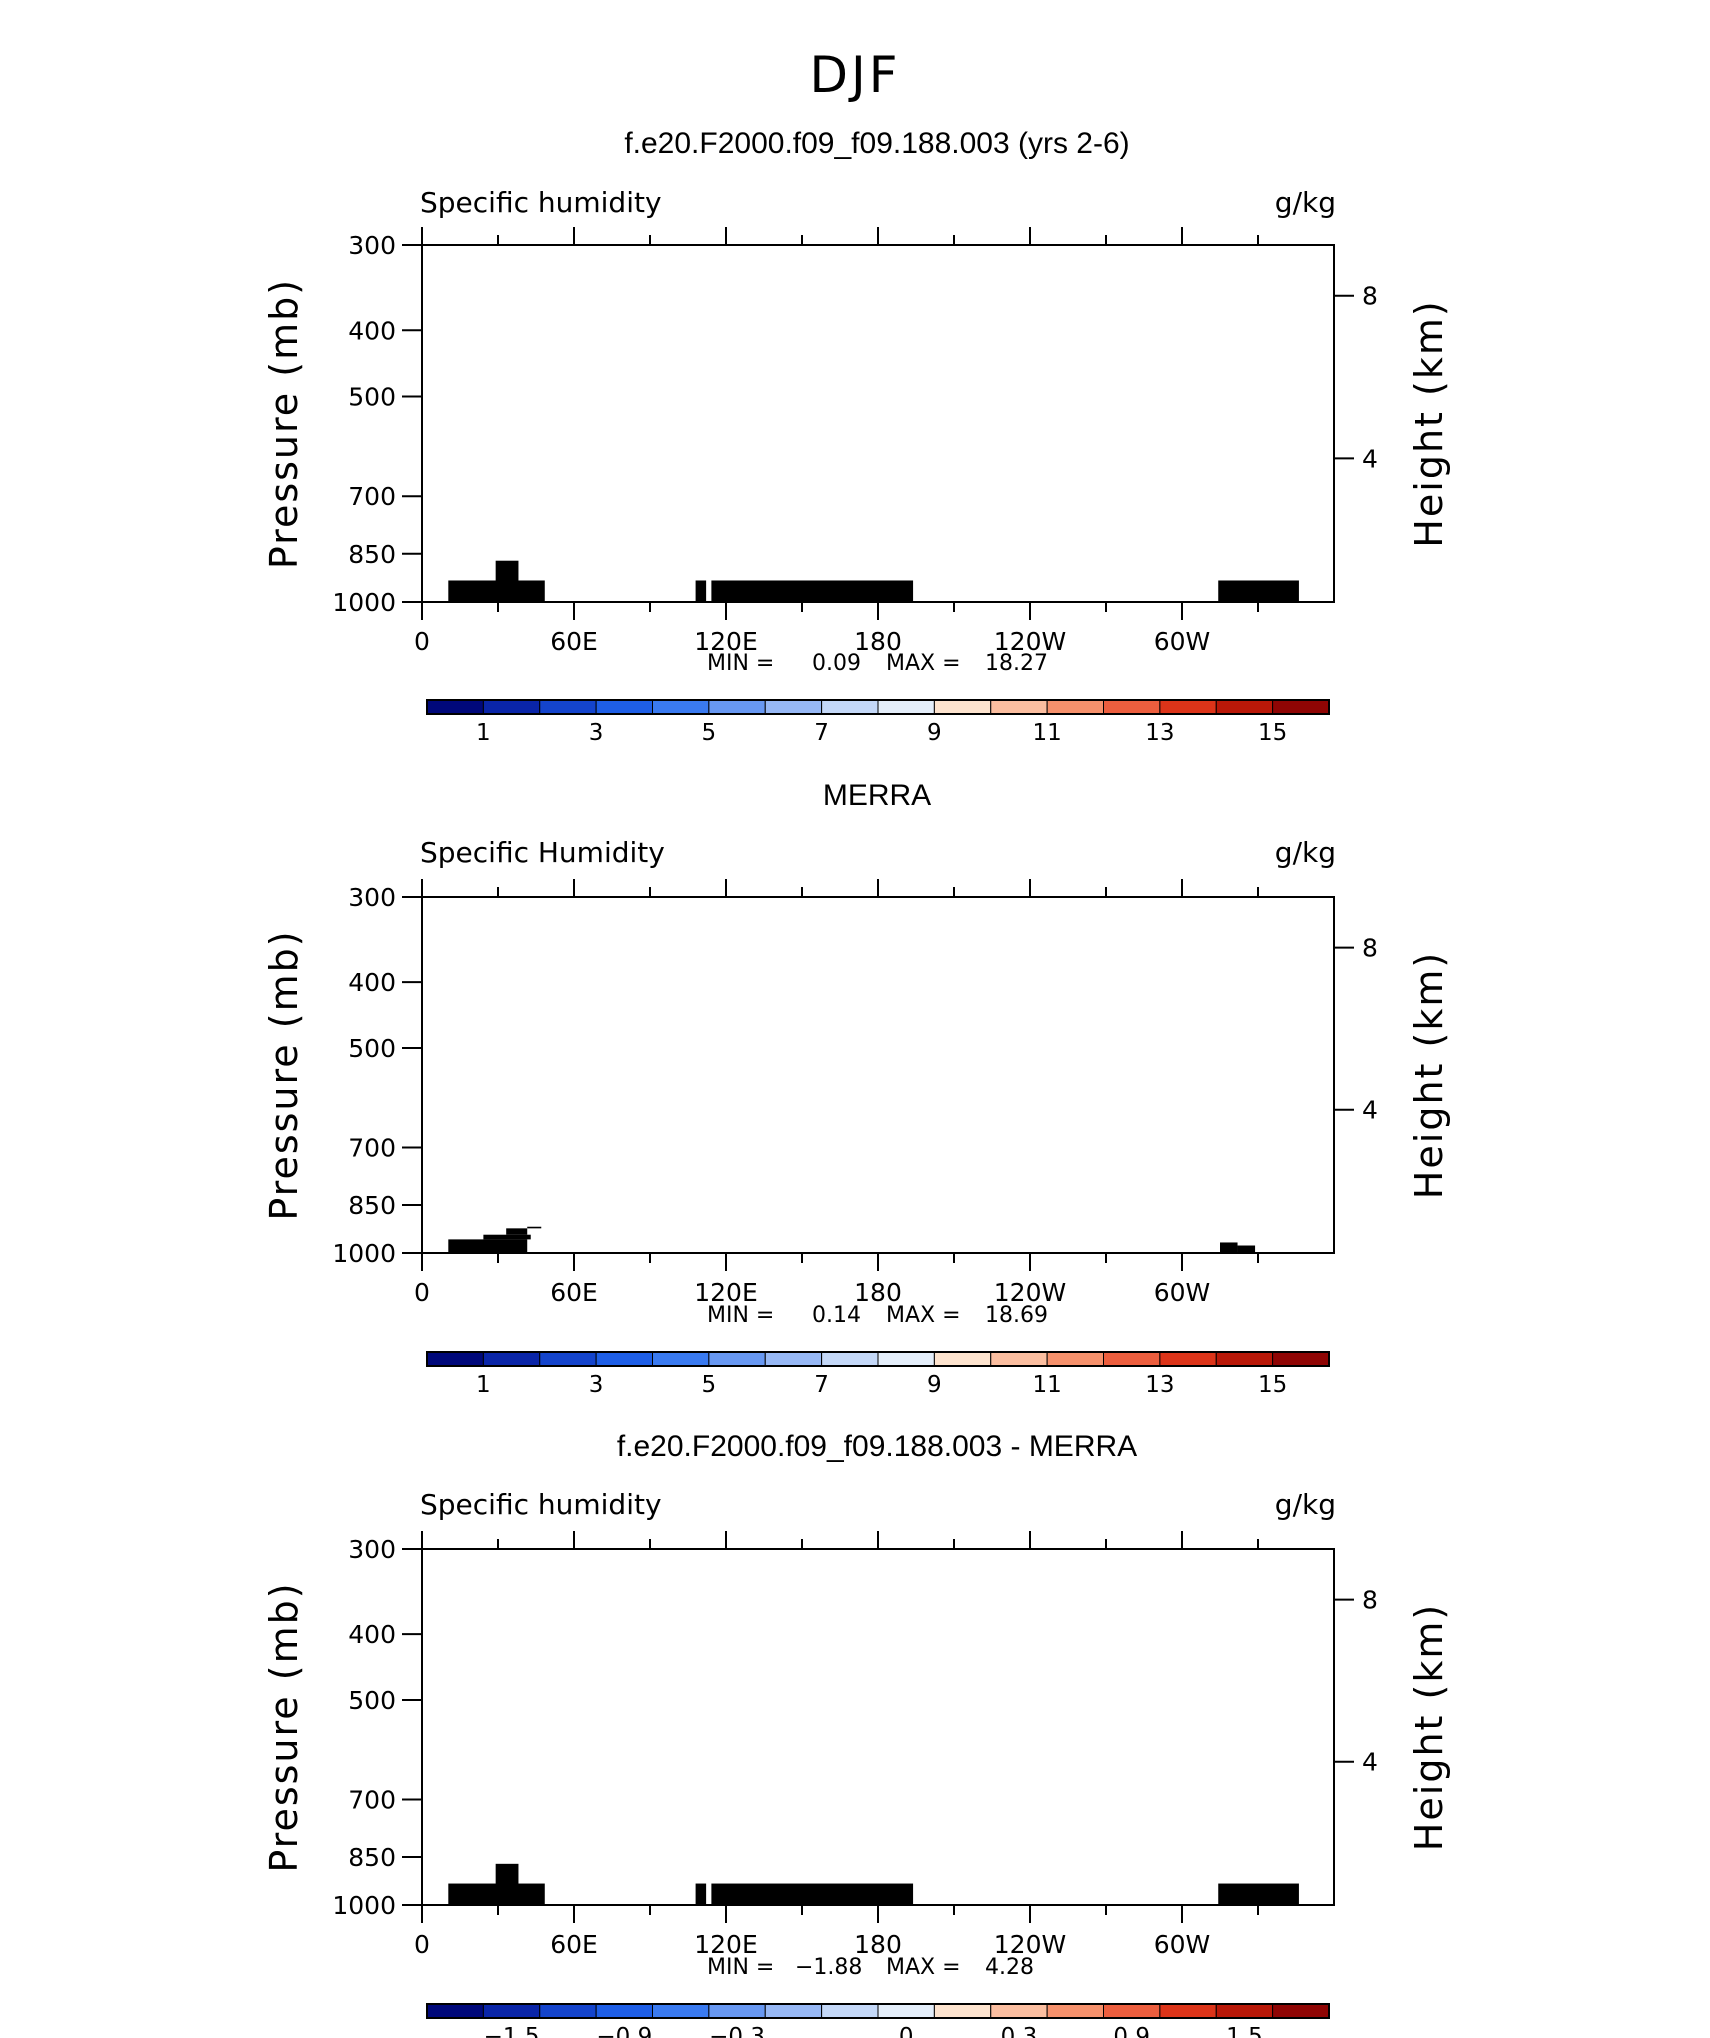 The width and height of the screenshot is (1710, 2038). I want to click on colorbar-tick-label: 15, so click(1272, 733).